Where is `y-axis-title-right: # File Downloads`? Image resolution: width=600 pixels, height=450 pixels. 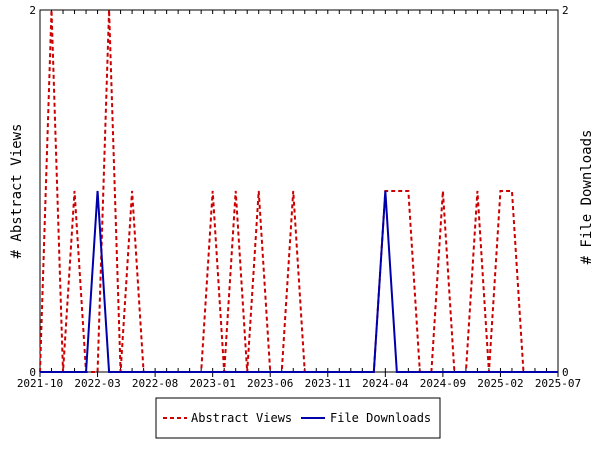
y-axis-title-right: # File Downloads is located at coordinates (587, 197).